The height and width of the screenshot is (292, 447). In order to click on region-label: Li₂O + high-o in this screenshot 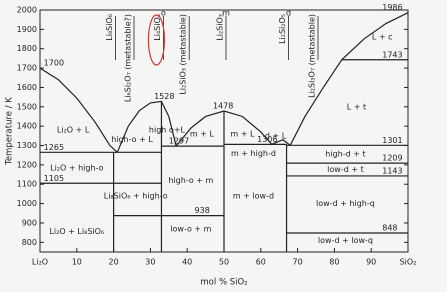, I will do `click(76, 167)`.